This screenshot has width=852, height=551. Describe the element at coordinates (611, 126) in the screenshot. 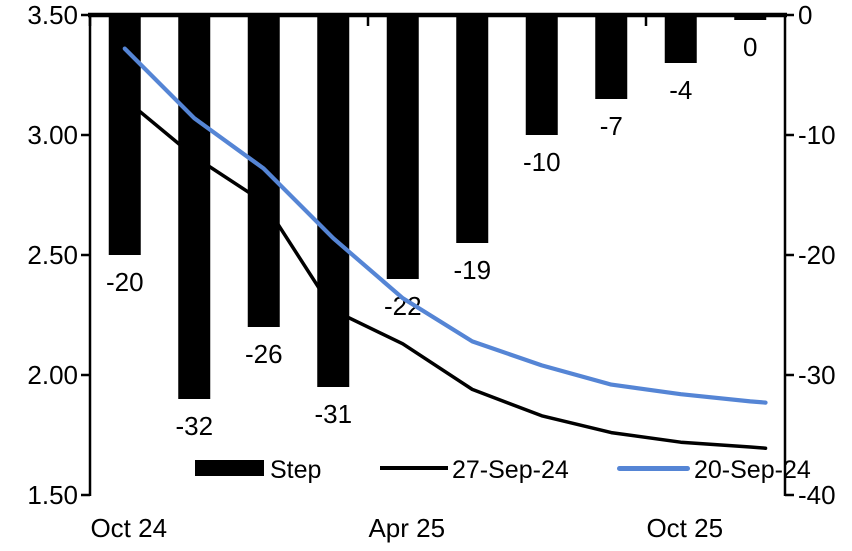

I see `bar-value-label: -7` at that location.